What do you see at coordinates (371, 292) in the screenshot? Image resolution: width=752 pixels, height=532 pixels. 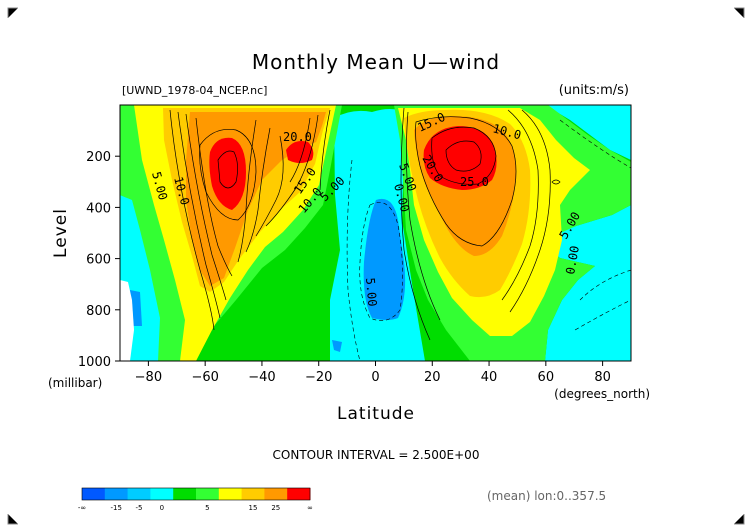 I see `svg-text: 5.00` at bounding box center [371, 292].